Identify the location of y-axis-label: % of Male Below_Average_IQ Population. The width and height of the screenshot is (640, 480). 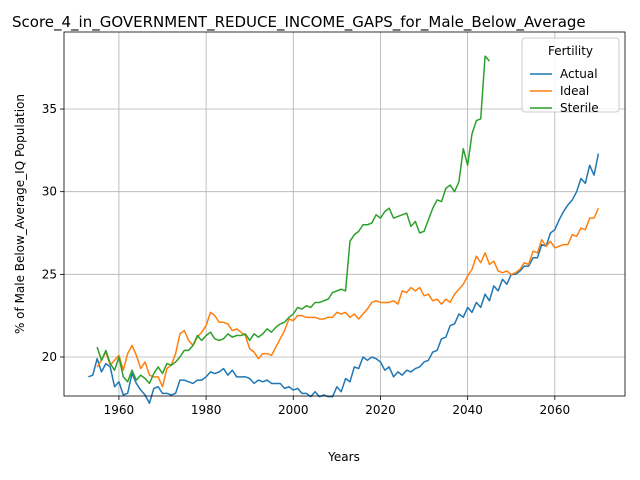
(20, 214).